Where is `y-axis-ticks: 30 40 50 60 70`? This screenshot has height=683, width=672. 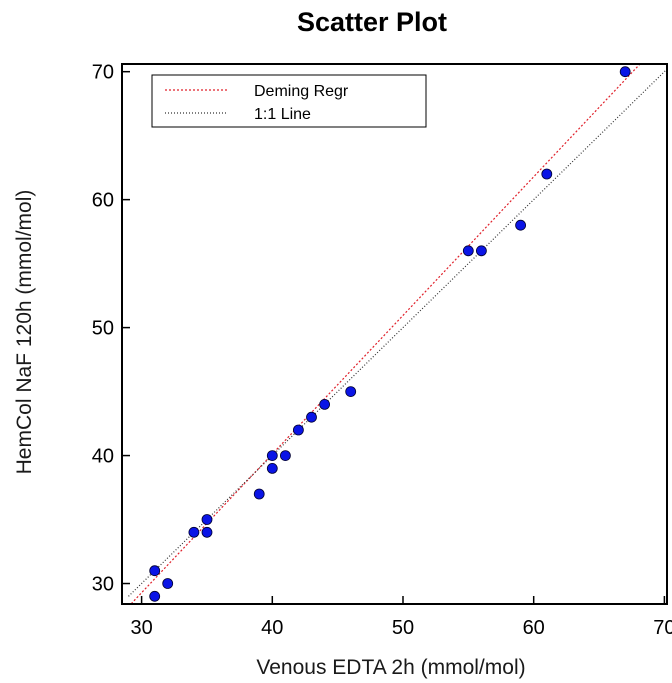 y-axis-ticks: 30 40 50 60 70 is located at coordinates (111, 329).